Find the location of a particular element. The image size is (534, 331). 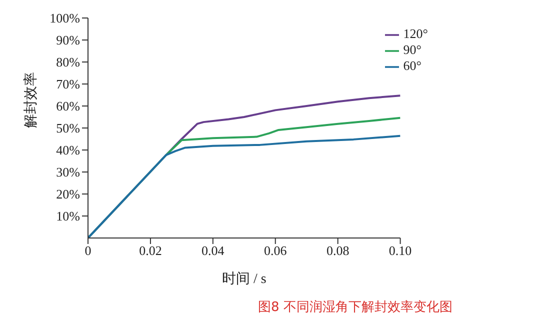

y-tick-label: 40% is located at coordinates (68, 150).